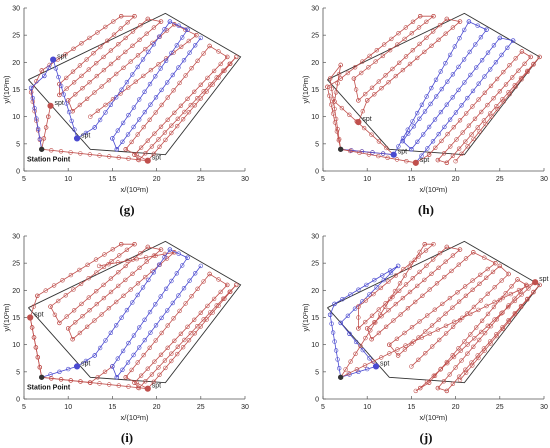 The width and height of the screenshot is (550, 448). I want to click on panel-label: (h), so click(426, 209).